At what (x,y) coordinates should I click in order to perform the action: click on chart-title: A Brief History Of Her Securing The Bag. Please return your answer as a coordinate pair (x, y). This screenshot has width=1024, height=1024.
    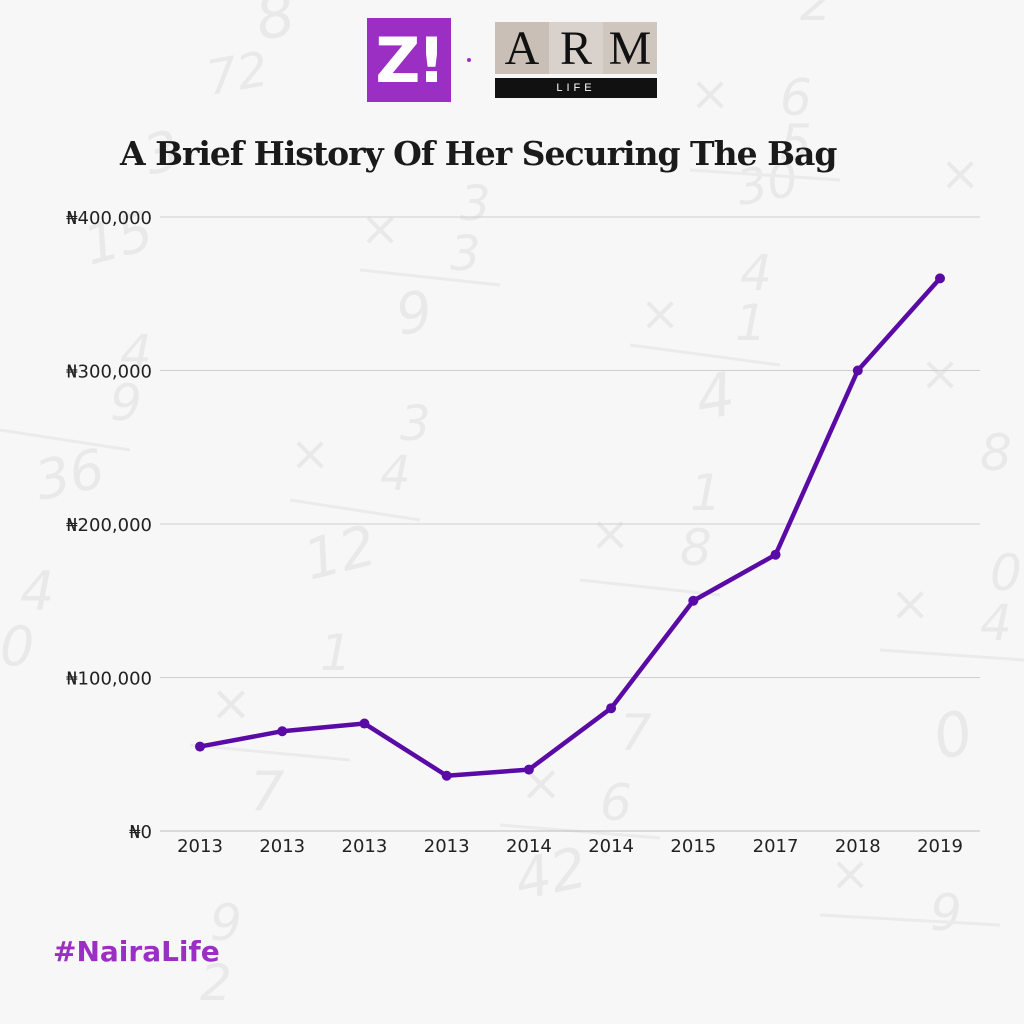
    Looking at the image, I should click on (478, 153).